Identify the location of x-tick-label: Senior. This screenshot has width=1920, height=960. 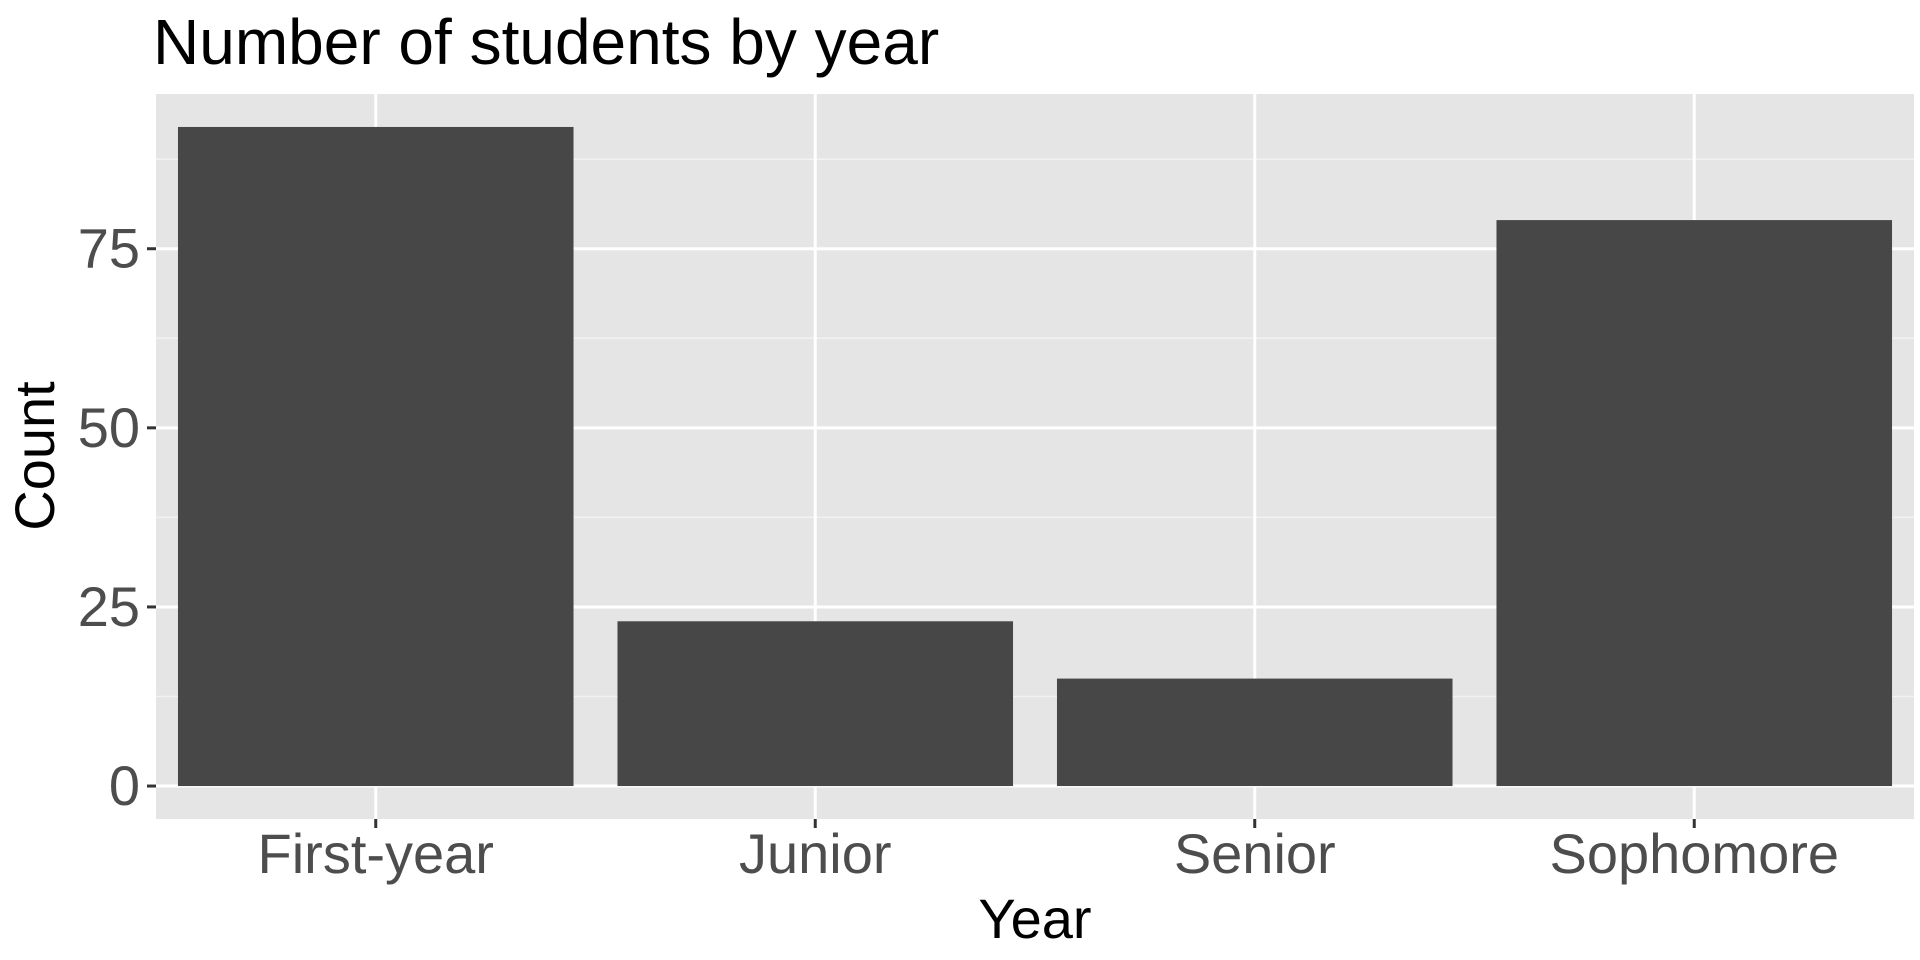
(1255, 853).